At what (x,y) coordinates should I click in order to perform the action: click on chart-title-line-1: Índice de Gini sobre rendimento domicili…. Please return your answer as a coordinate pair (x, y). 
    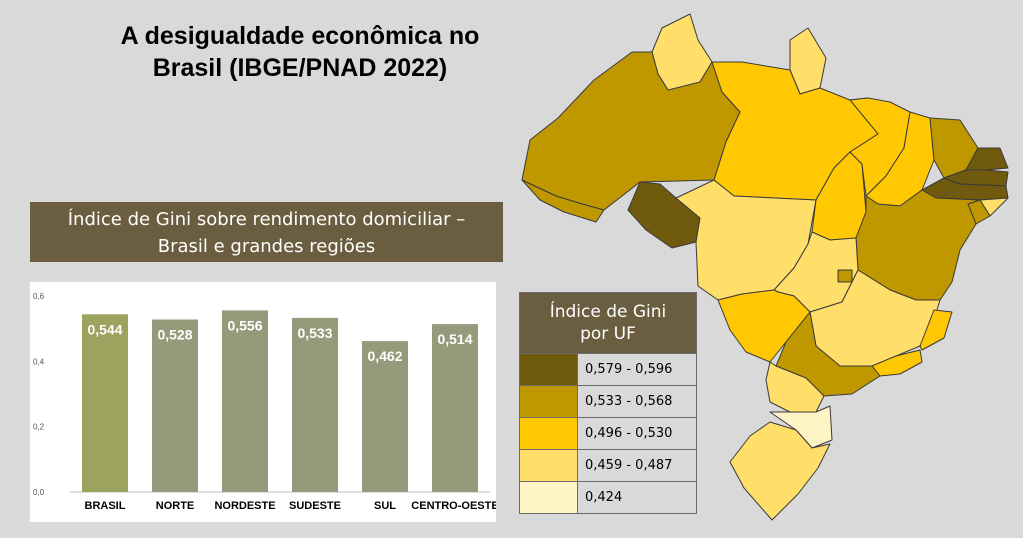
    Looking at the image, I should click on (266, 219).